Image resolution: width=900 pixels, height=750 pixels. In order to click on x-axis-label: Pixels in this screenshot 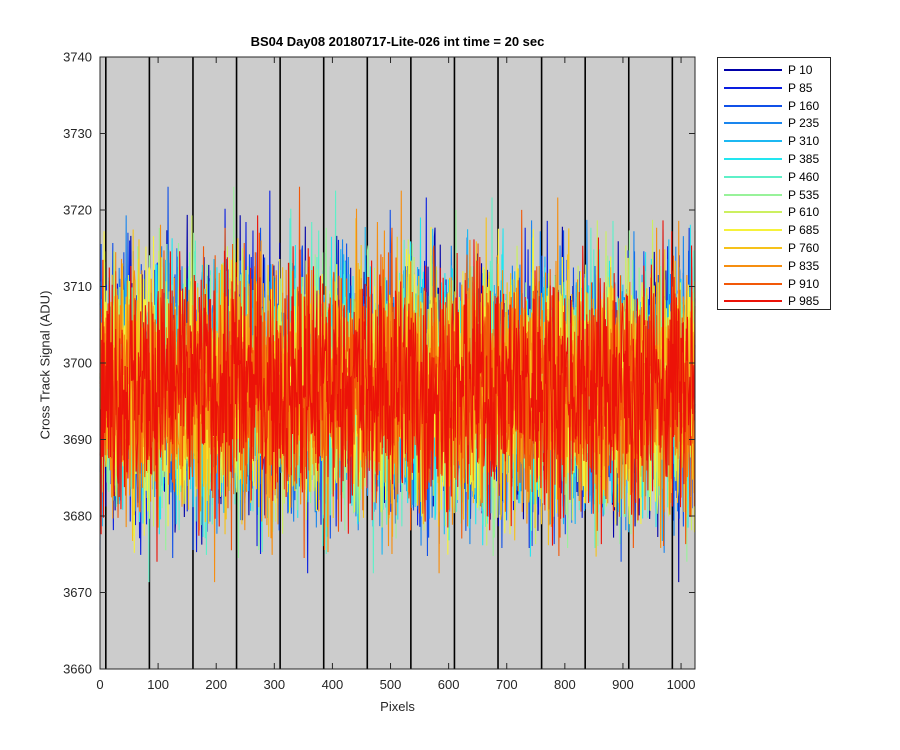, I will do `click(397, 706)`.